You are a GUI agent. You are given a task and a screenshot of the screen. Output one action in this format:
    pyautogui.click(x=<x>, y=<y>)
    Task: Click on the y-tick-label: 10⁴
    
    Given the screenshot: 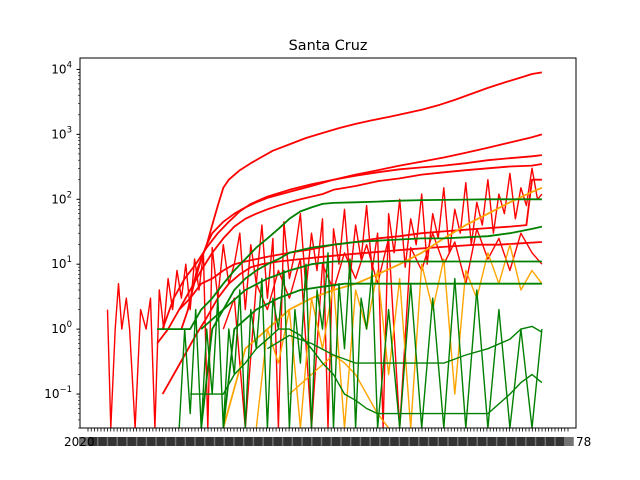 What is the action you would take?
    pyautogui.click(x=61, y=68)
    